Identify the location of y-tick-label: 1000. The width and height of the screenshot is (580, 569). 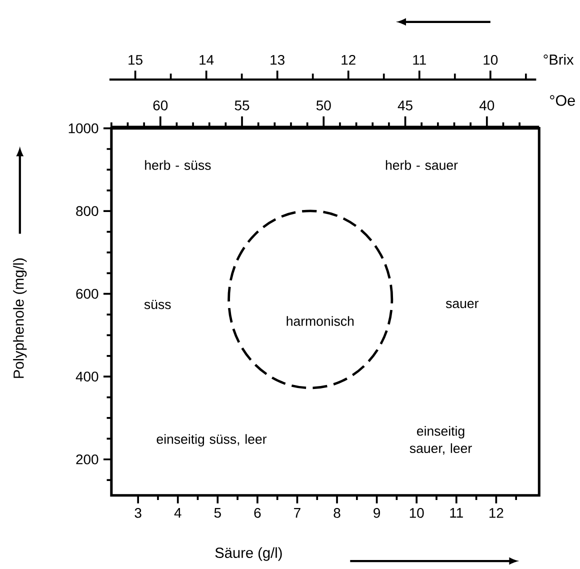
(83, 128).